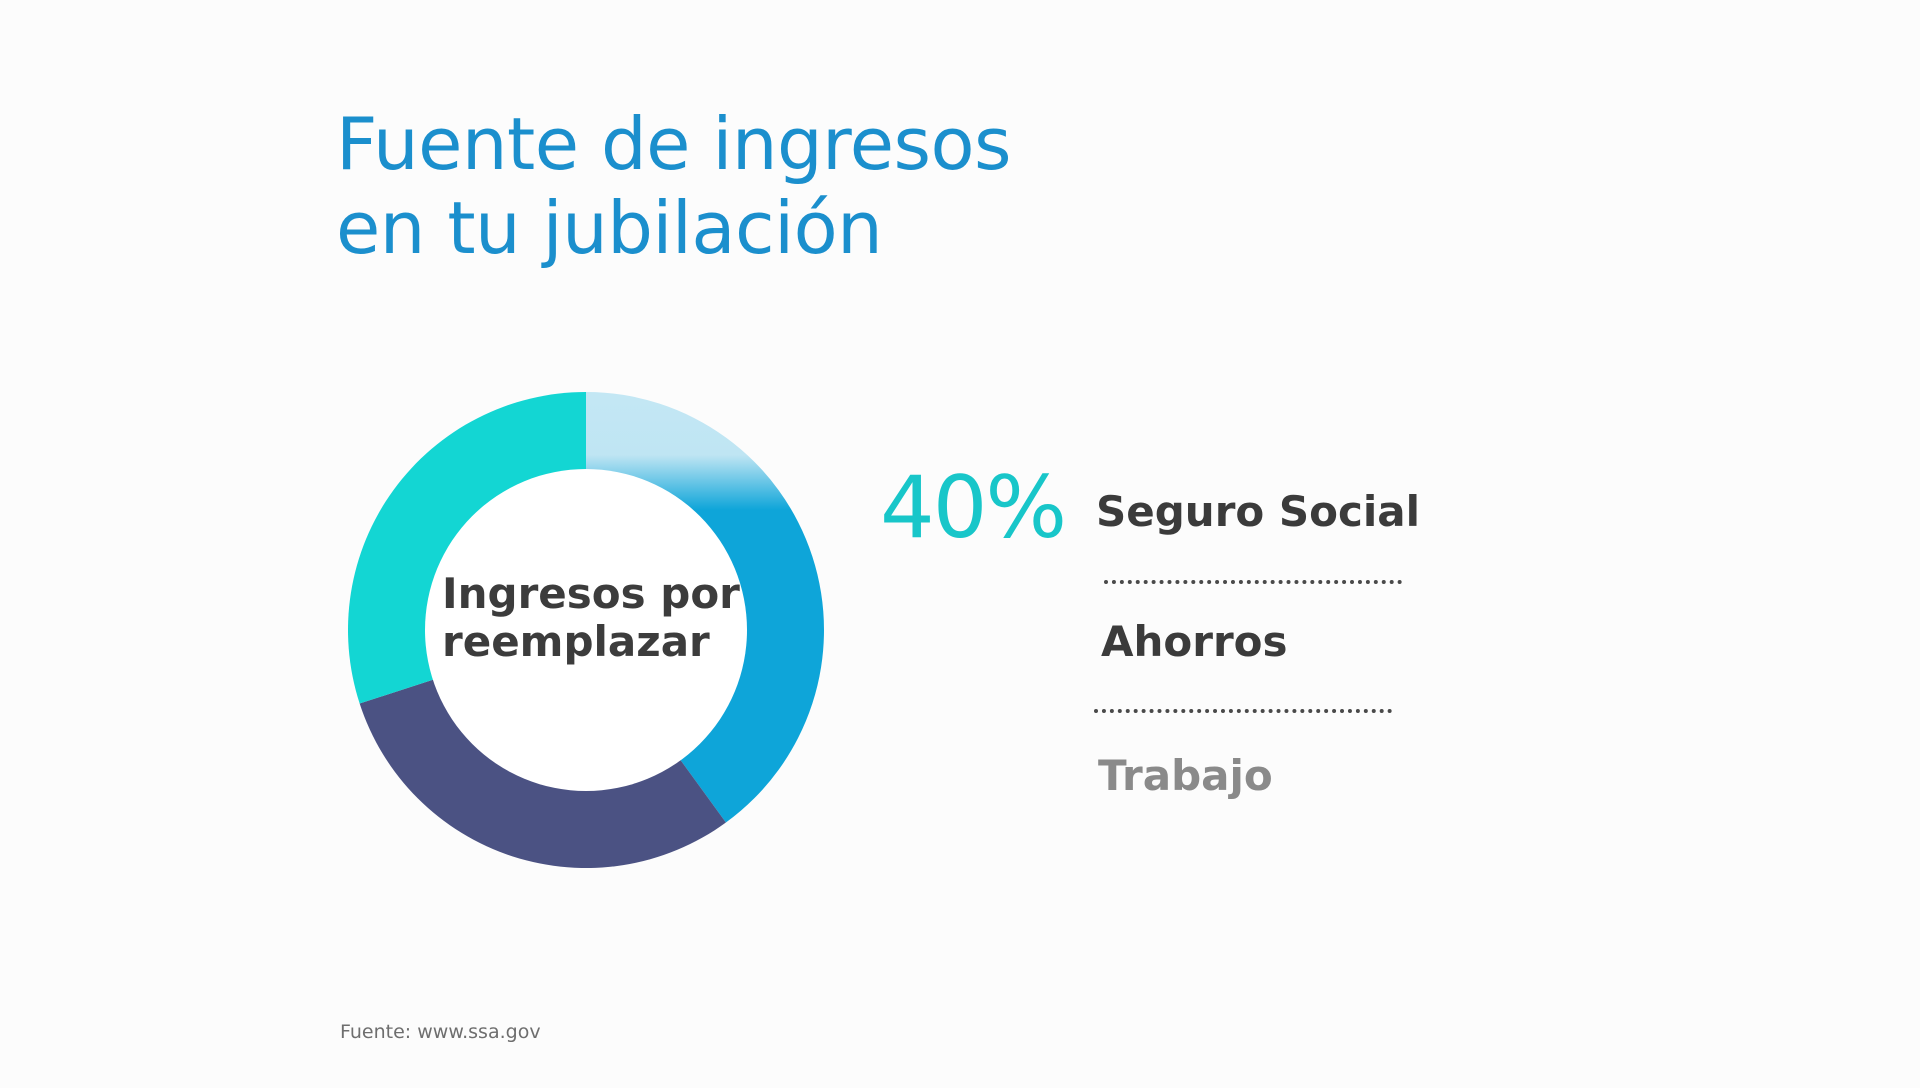 This screenshot has width=1920, height=1088. I want to click on donut-center-label-line-2: reemplazar, so click(576, 641).